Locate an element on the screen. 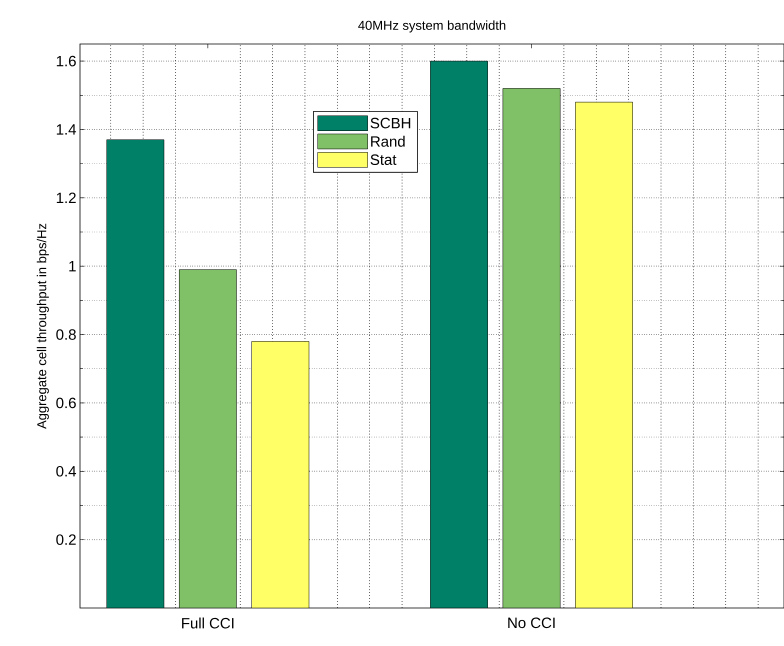 This screenshot has width=784, height=646. legend-label: Rand is located at coordinates (388, 141).